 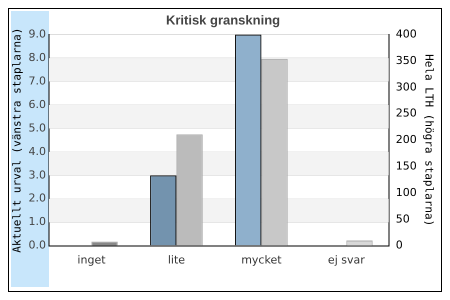 I want to click on chart-title: Kritisk granskning, so click(x=223, y=20).